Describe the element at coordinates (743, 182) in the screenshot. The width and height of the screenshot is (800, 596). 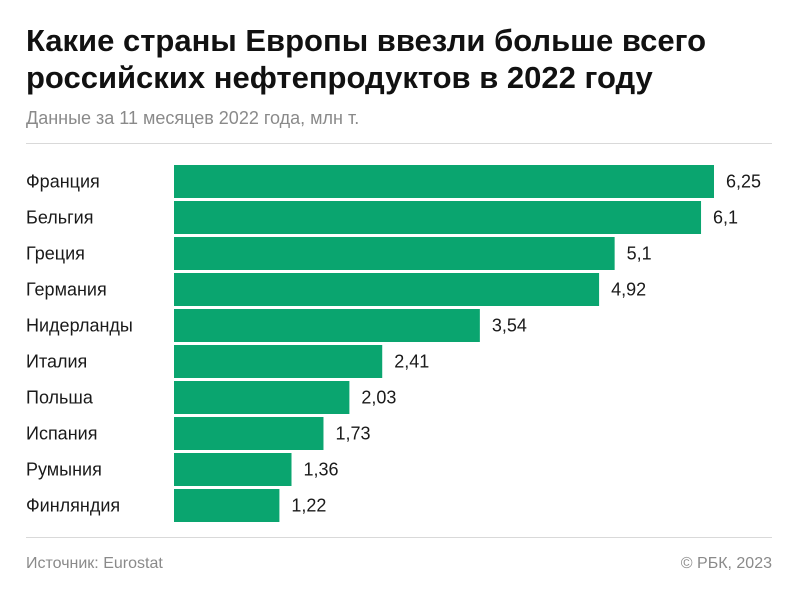
I see `value-label: 6,25` at that location.